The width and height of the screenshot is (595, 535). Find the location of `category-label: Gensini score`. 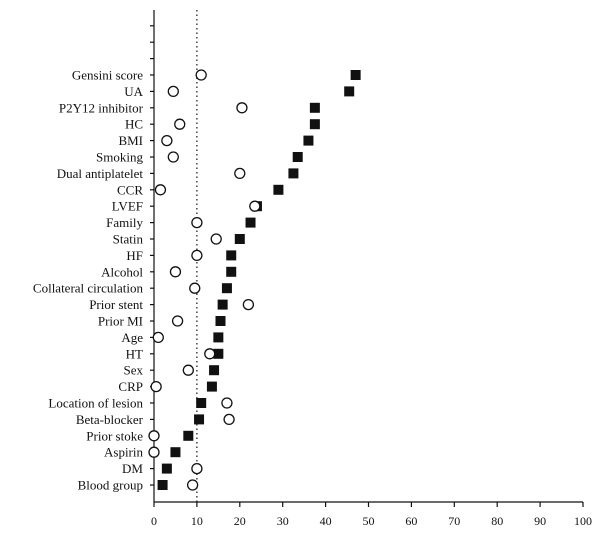

category-label: Gensini score is located at coordinates (107, 75).